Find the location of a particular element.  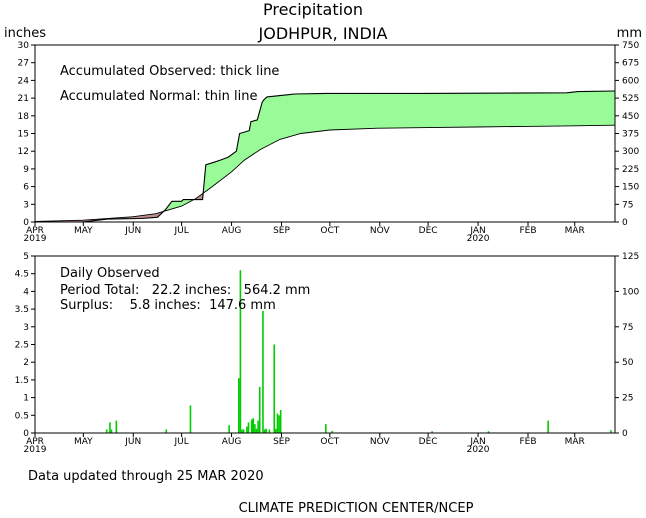

bottom-x-tick-label: SEP is located at coordinates (281, 442).